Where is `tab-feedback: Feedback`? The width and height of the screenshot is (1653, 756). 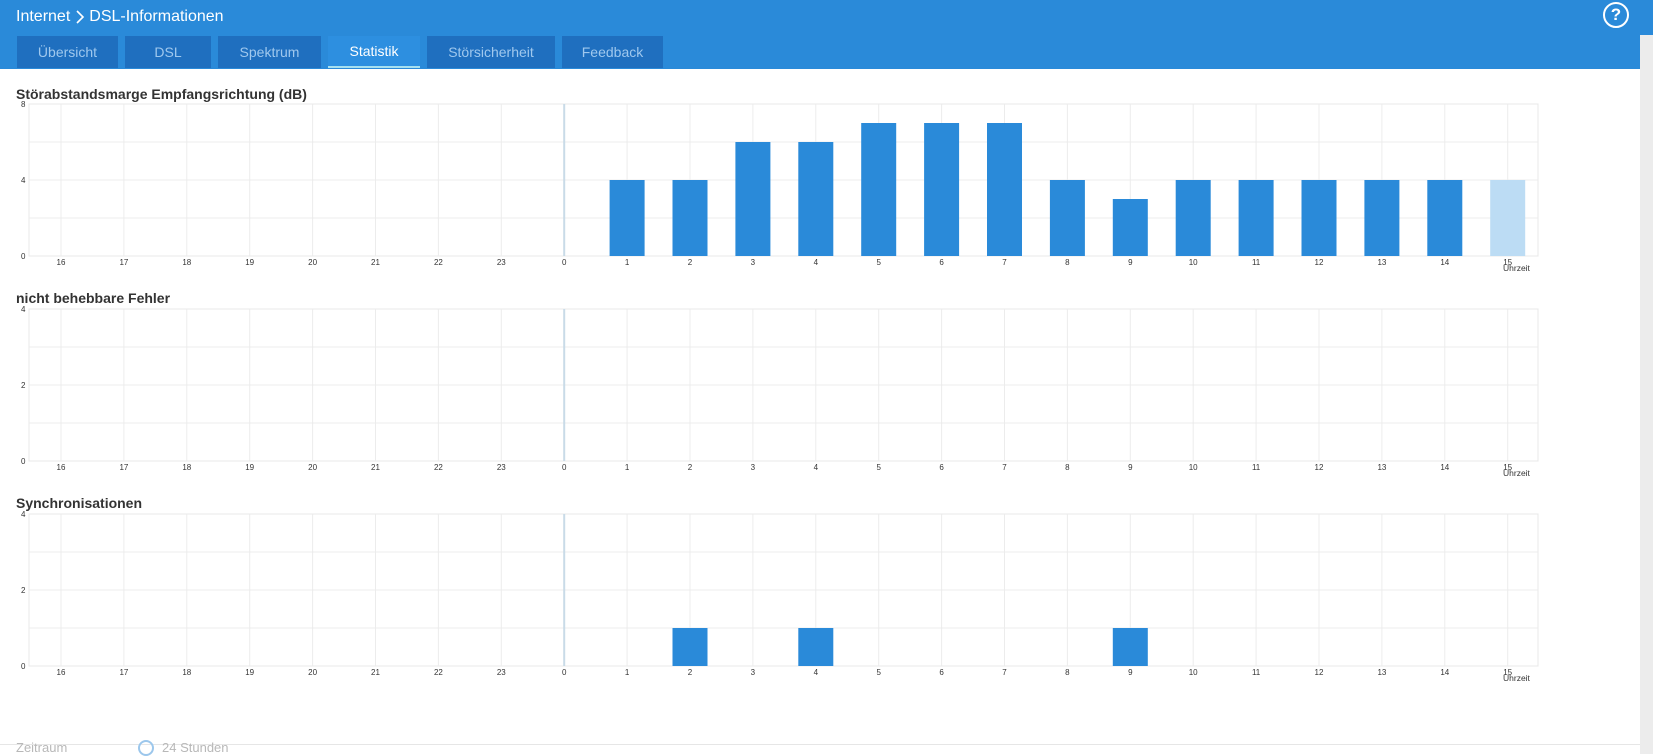
tab-feedback: Feedback is located at coordinates (612, 52).